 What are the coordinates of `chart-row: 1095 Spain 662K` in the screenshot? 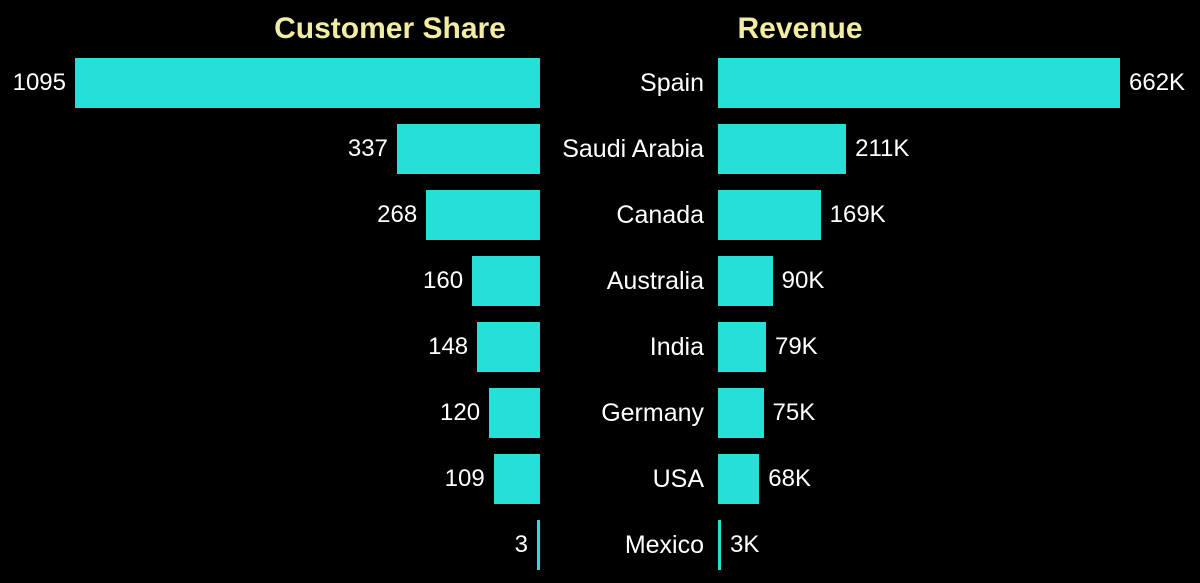 It's located at (600, 83).